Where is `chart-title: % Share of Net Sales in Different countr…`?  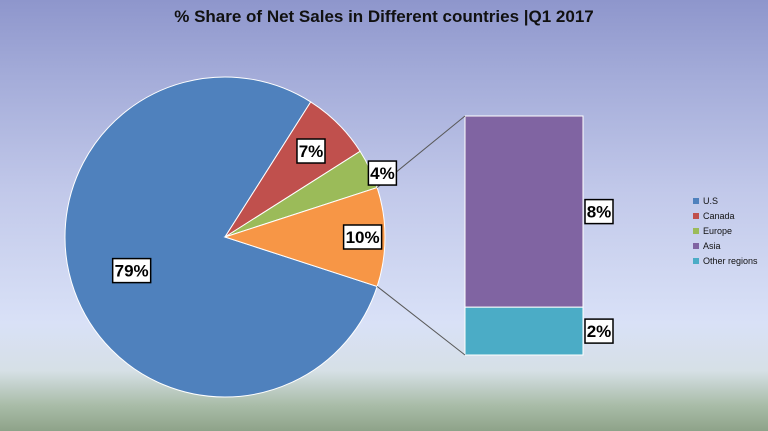
chart-title: % Share of Net Sales in Different countr… is located at coordinates (384, 16).